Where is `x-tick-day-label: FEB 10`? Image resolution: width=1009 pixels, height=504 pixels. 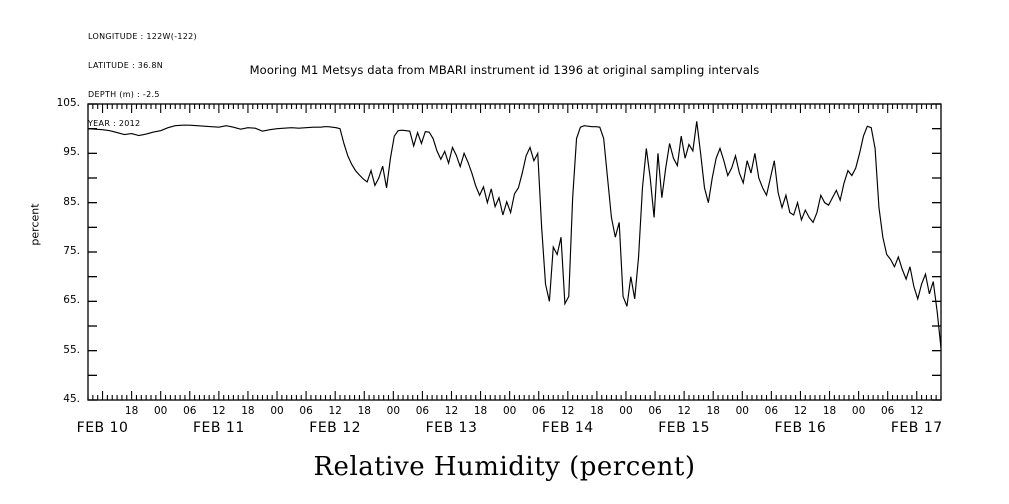
x-tick-day-label: FEB 10 is located at coordinates (102, 428).